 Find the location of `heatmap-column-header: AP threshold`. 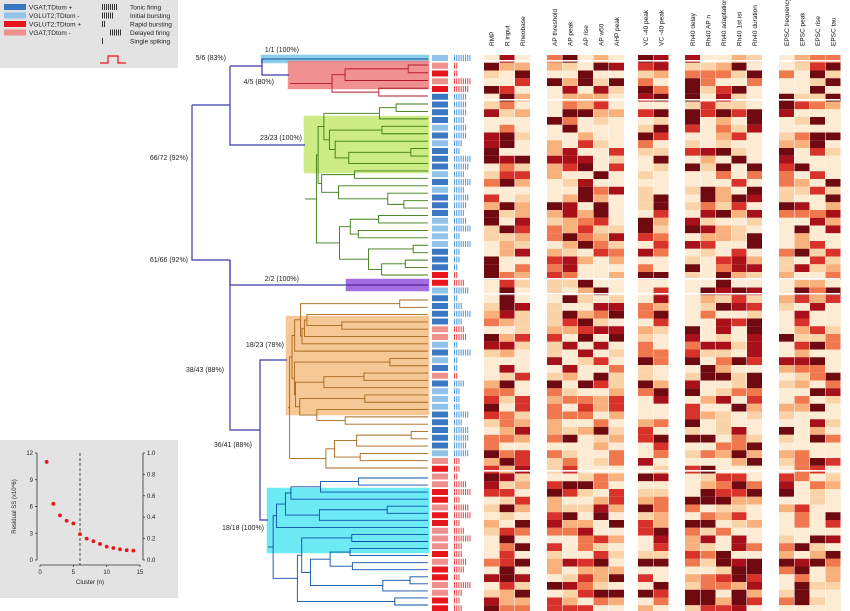

heatmap-column-header: AP threshold is located at coordinates (555, 27).